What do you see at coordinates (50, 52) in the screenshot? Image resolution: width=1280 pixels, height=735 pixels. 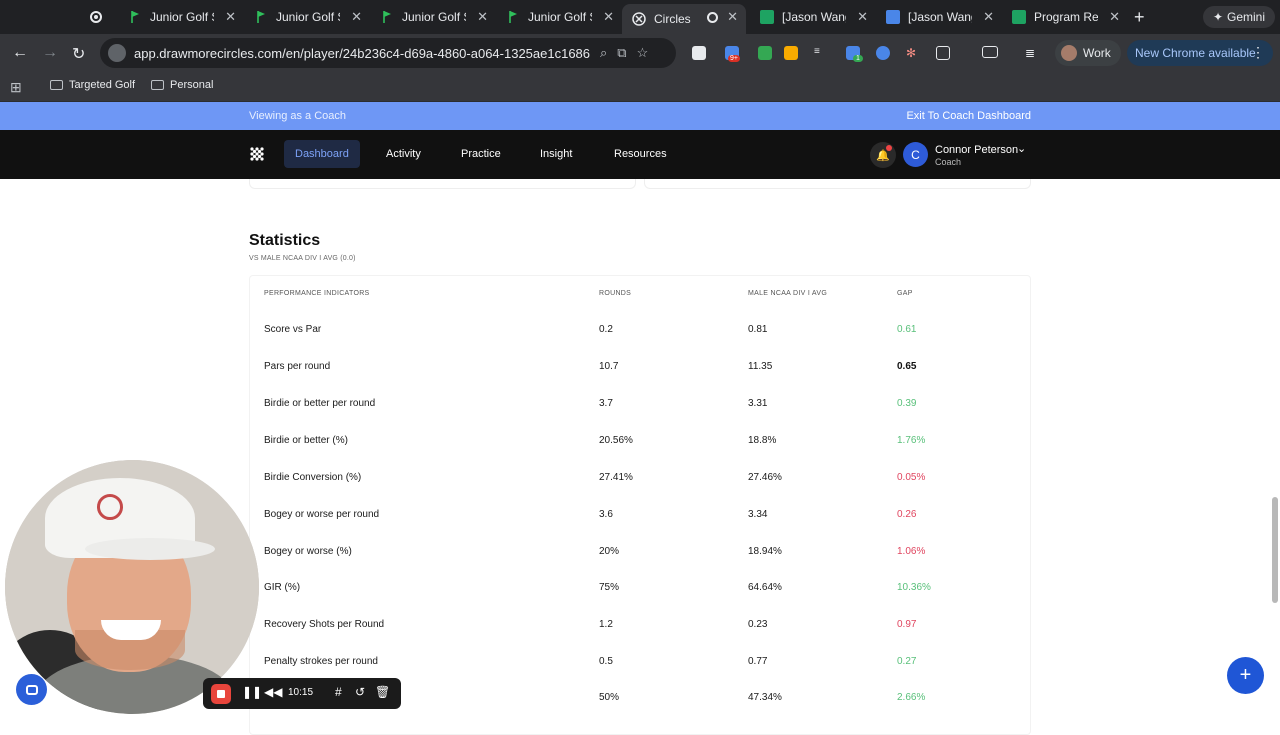 I see `forward-icon: →` at bounding box center [50, 52].